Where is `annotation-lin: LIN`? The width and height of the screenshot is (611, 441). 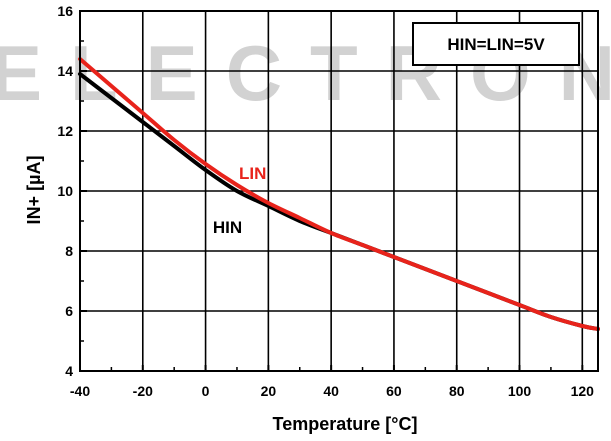 annotation-lin: LIN is located at coordinates (252, 173).